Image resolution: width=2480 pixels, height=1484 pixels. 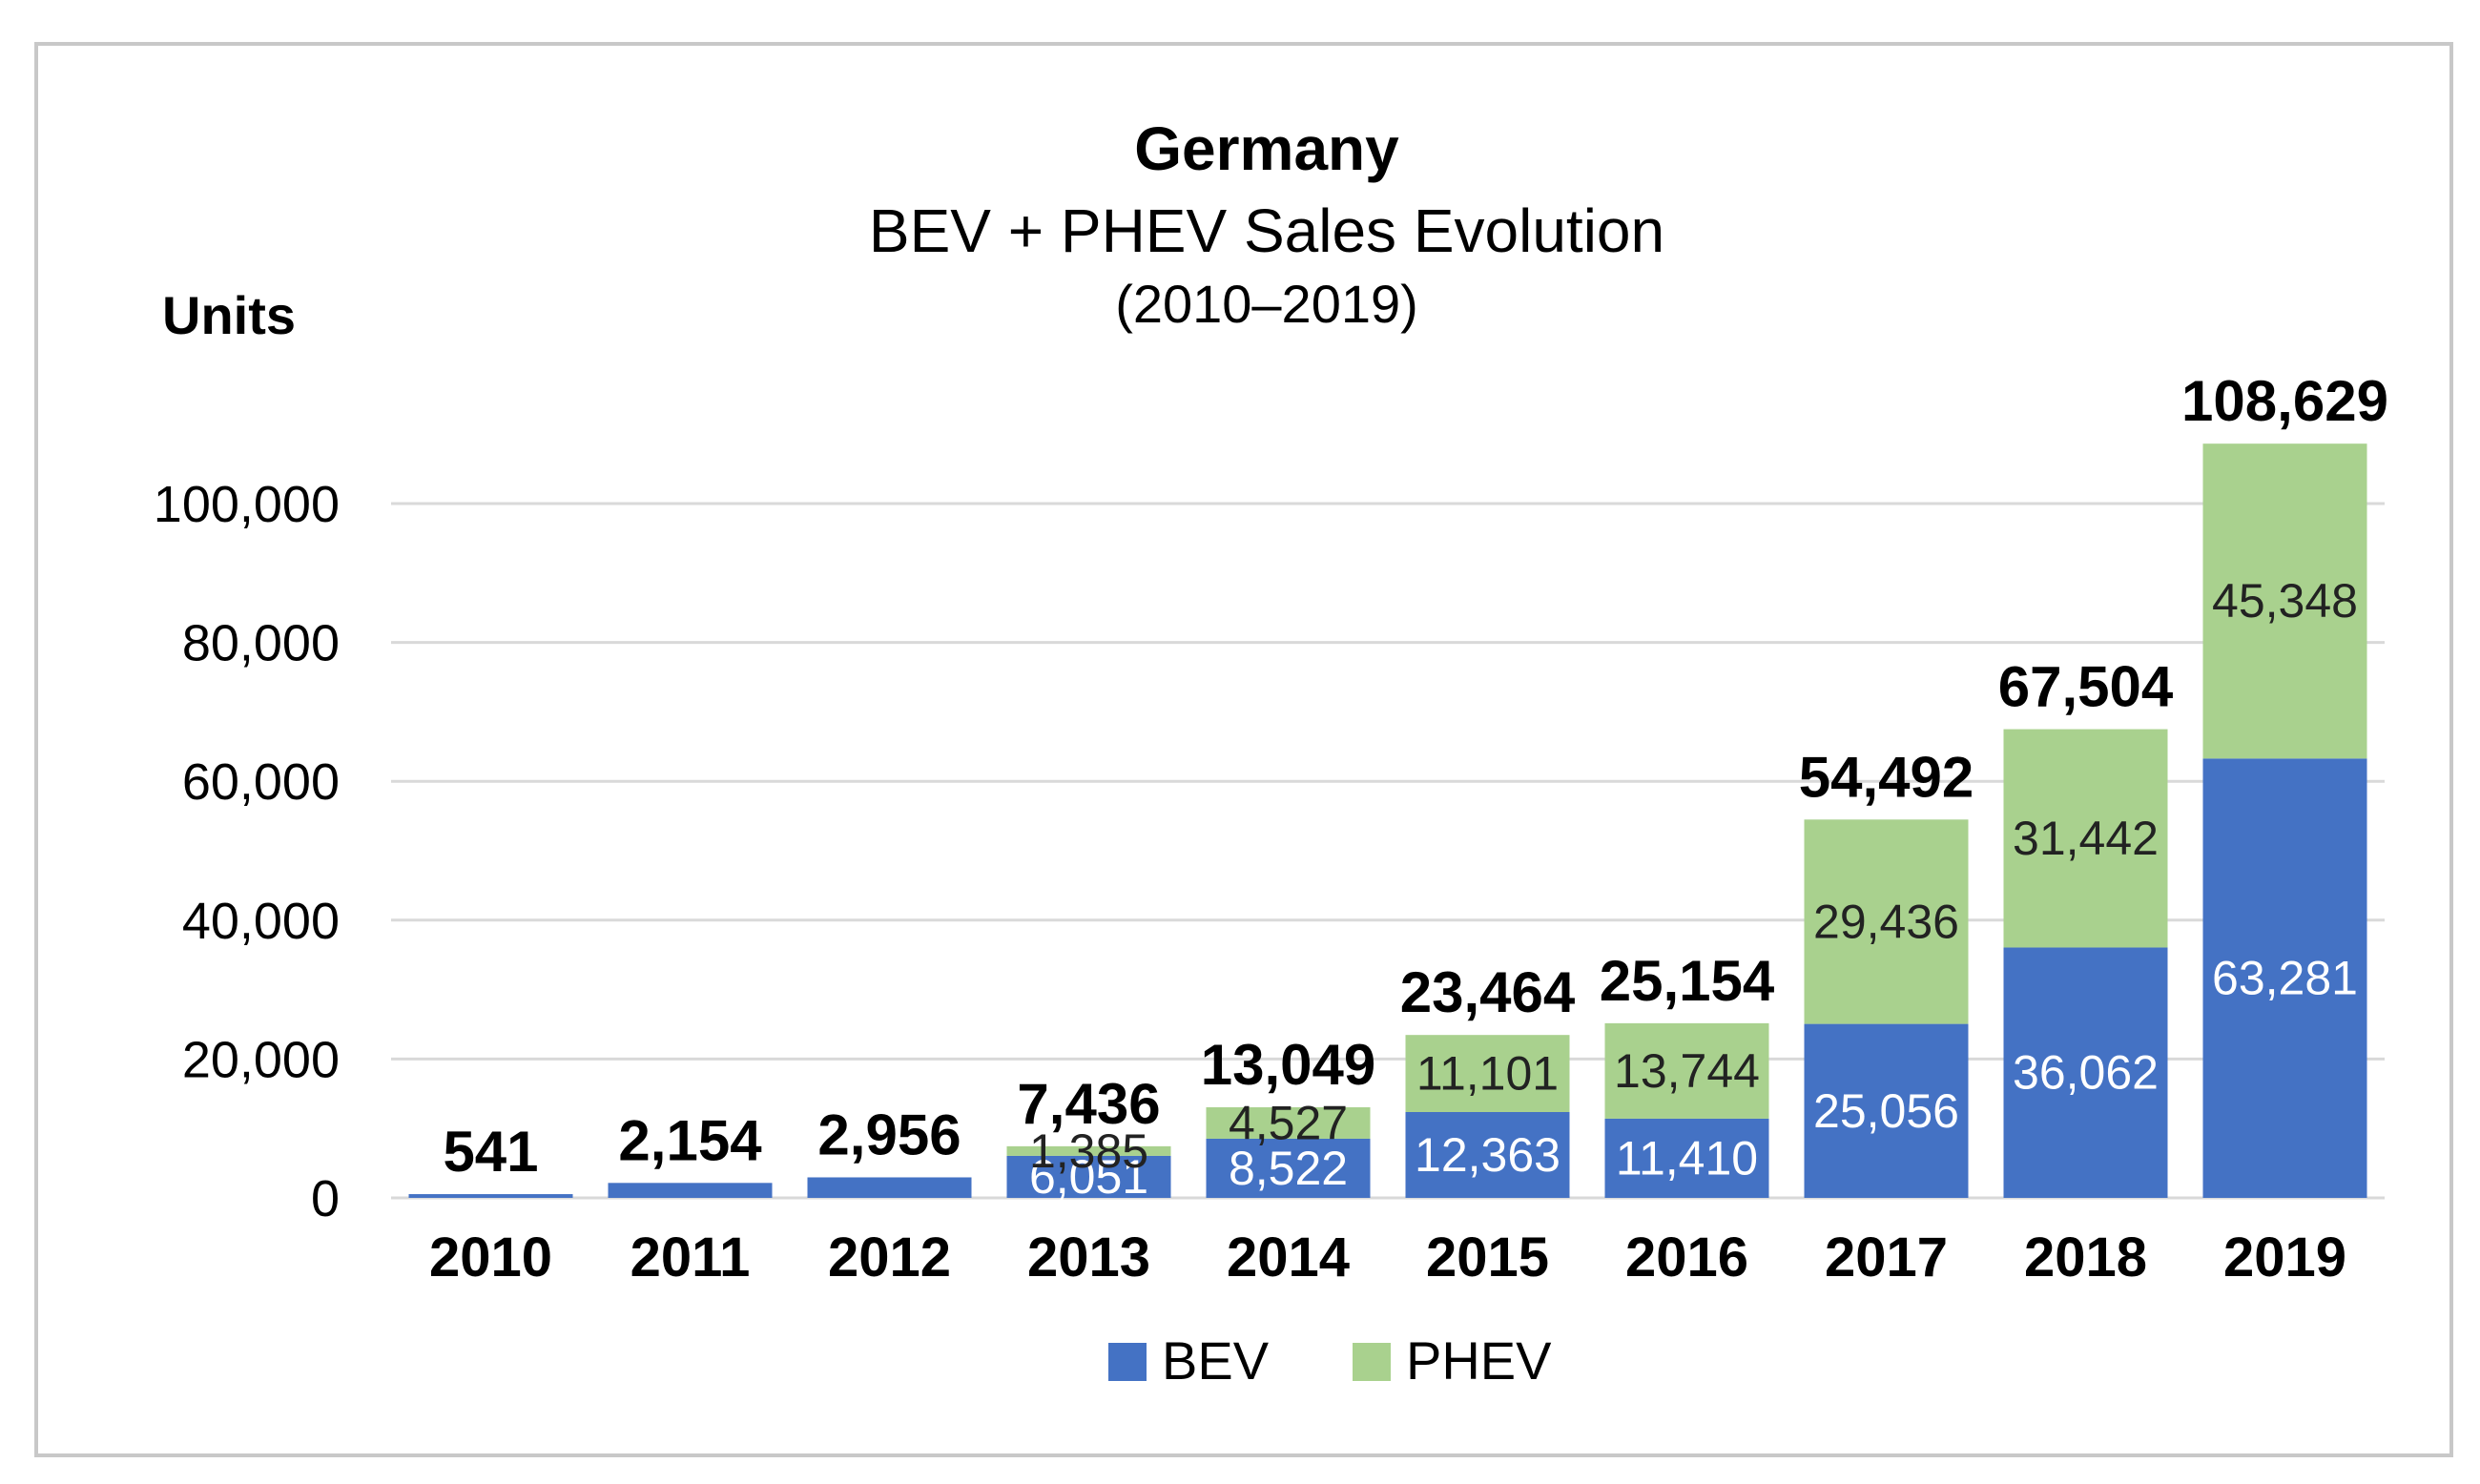 I want to click on x-tick-label: 2018, so click(x=2085, y=1257).